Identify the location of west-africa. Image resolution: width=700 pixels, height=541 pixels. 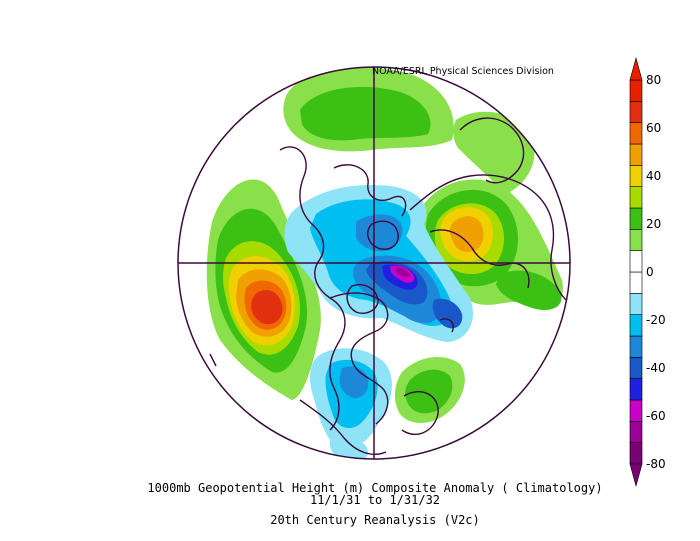
(420, 413).